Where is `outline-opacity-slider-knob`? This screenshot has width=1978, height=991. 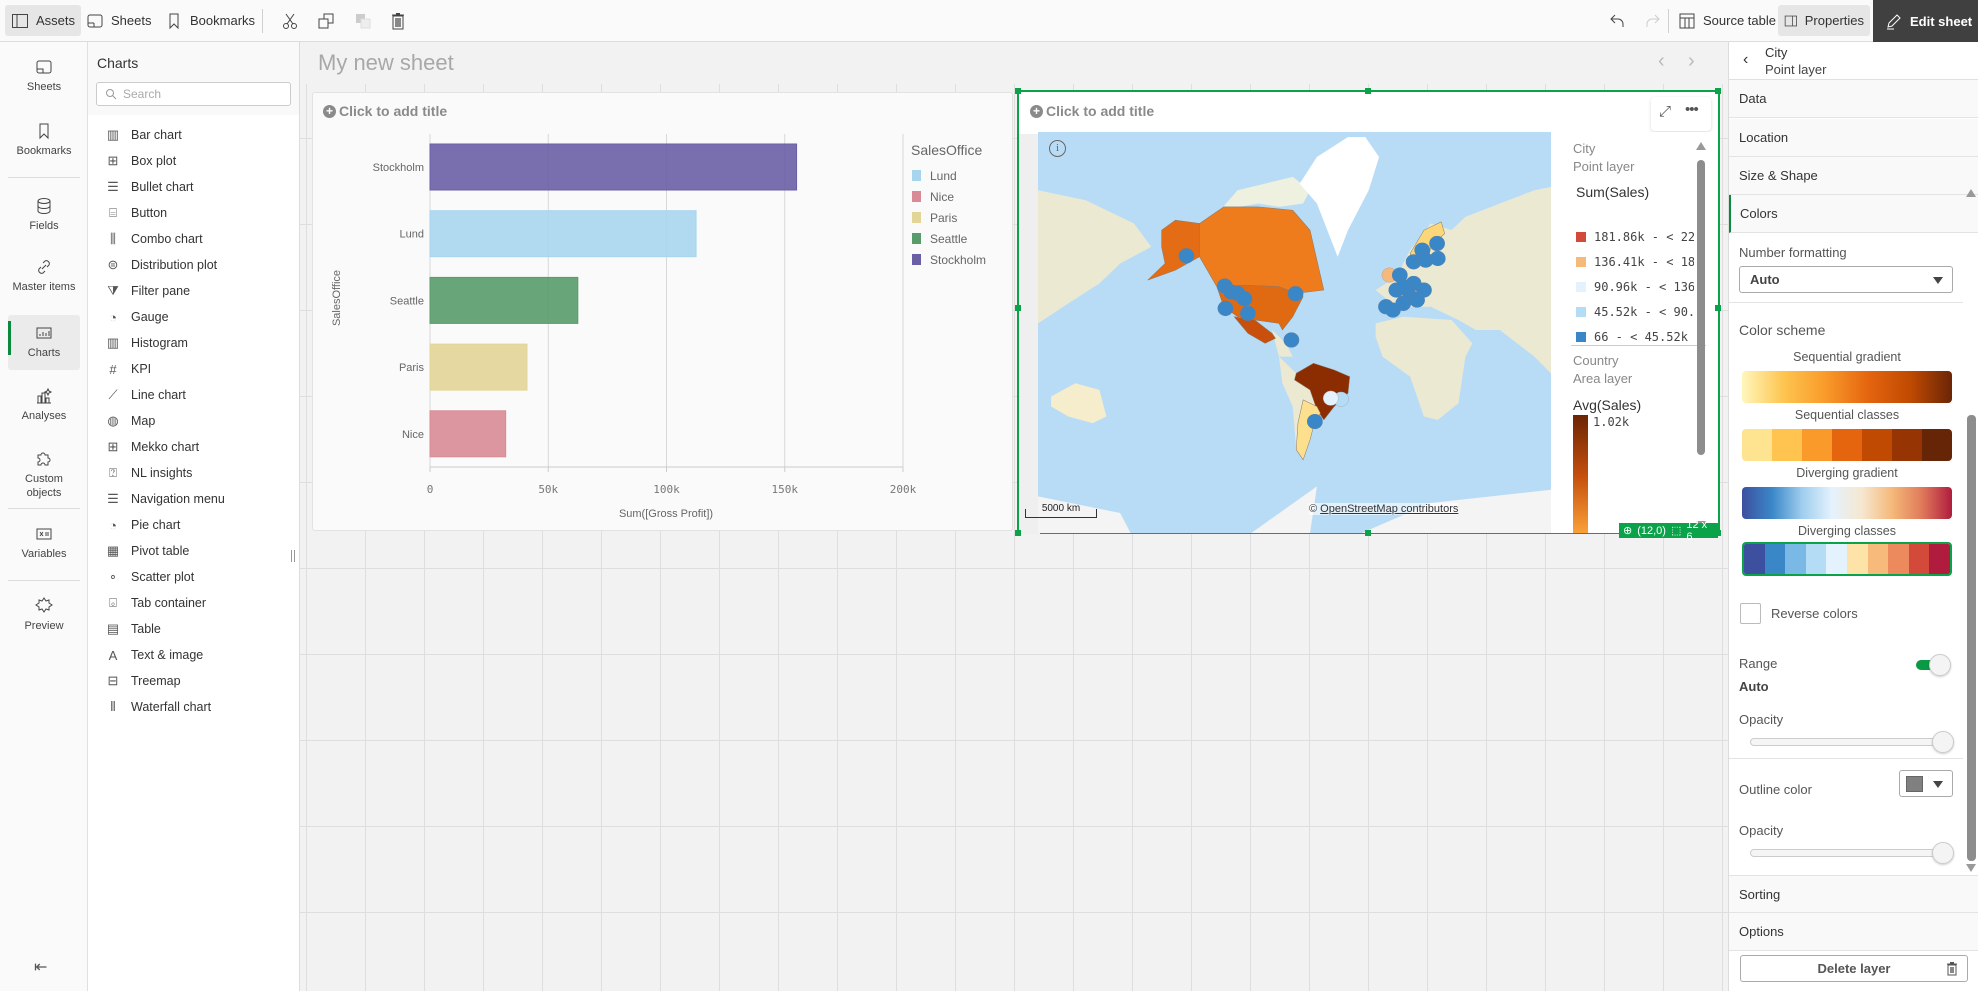
outline-opacity-slider-knob is located at coordinates (1943, 853).